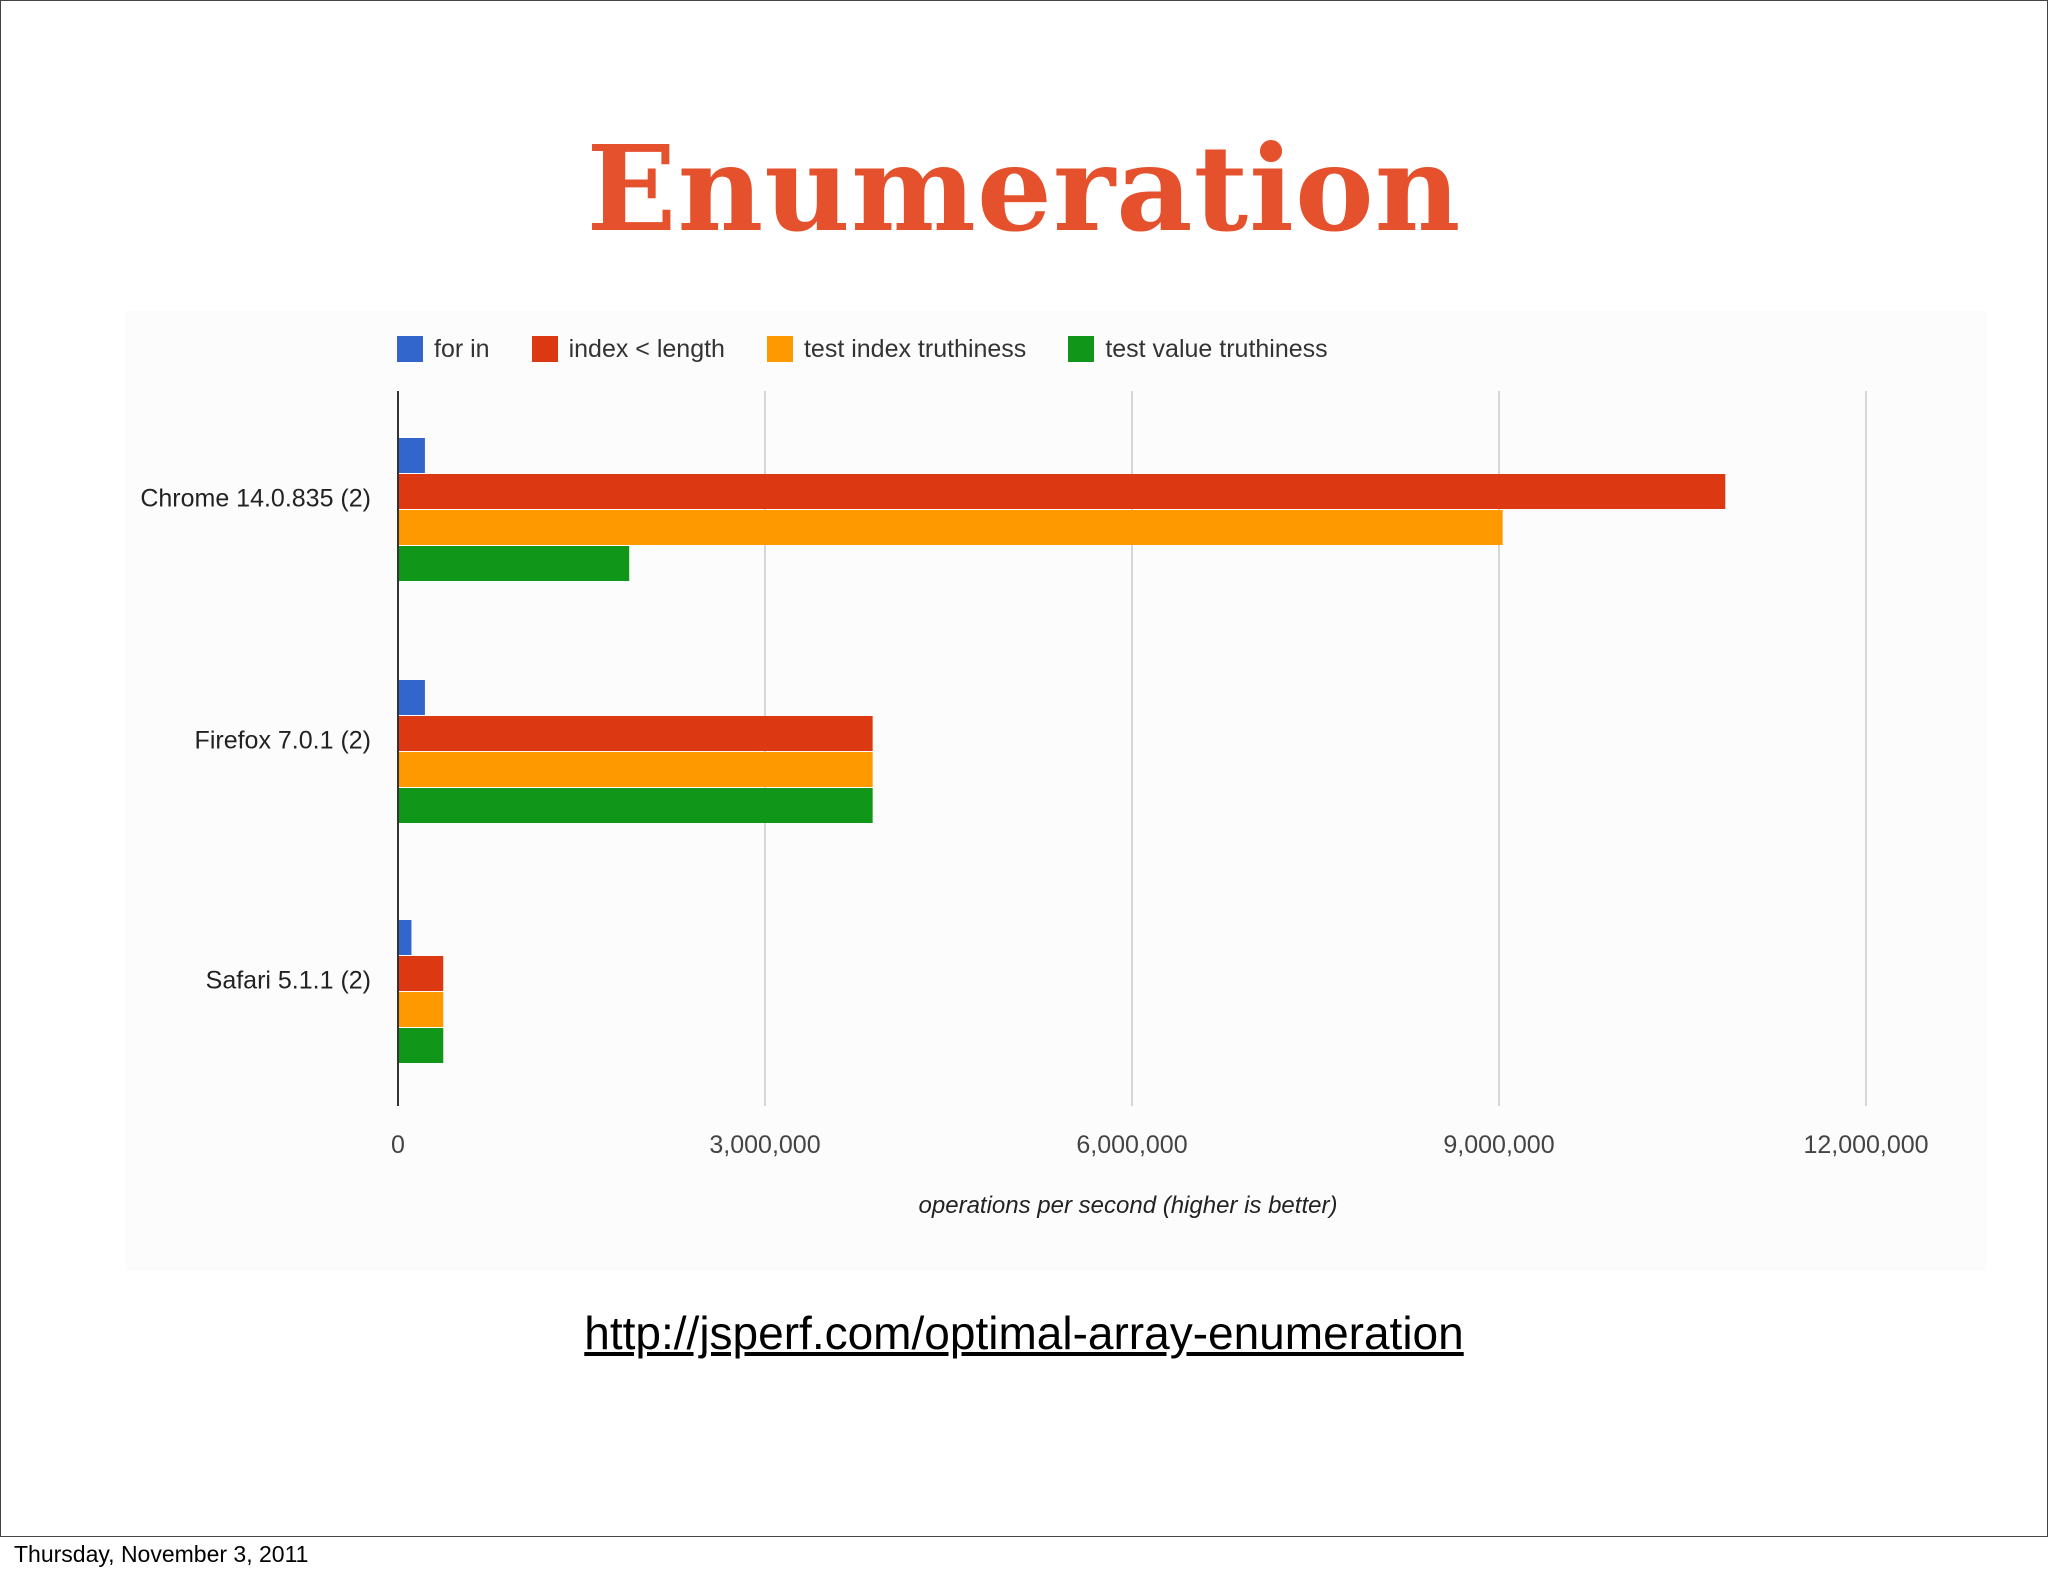 The image size is (2048, 1576). I want to click on x-tick-label: 9,000,000, so click(1498, 1145).